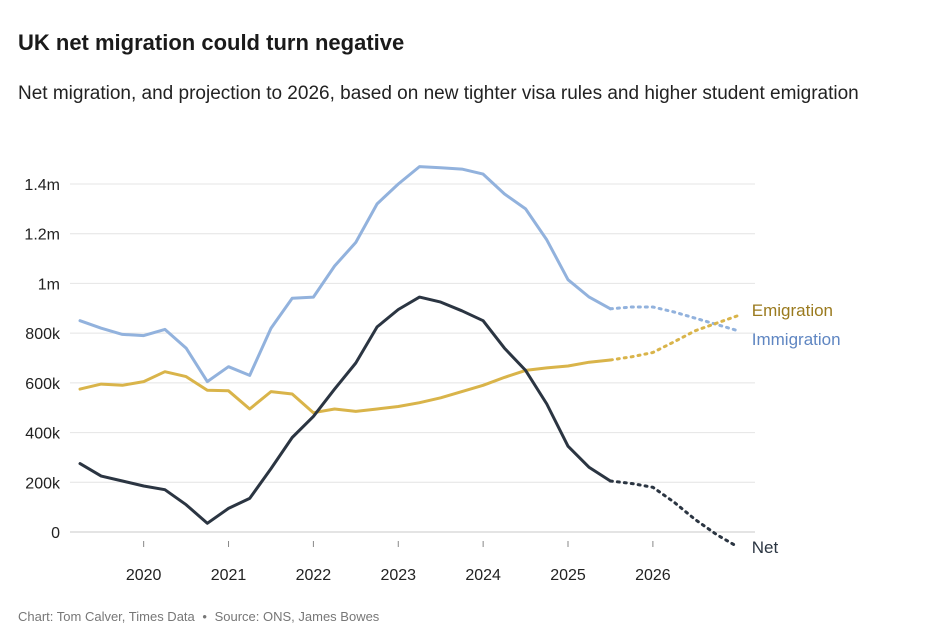 The width and height of the screenshot is (927, 642). I want to click on emigration-projection-line, so click(674, 338).